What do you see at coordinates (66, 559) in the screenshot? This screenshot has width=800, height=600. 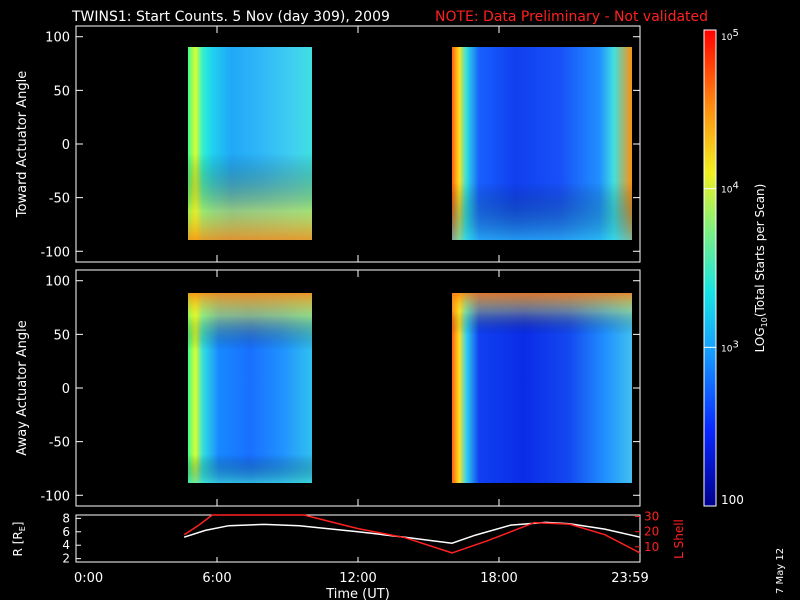 I see `r-ytick-label: 2` at bounding box center [66, 559].